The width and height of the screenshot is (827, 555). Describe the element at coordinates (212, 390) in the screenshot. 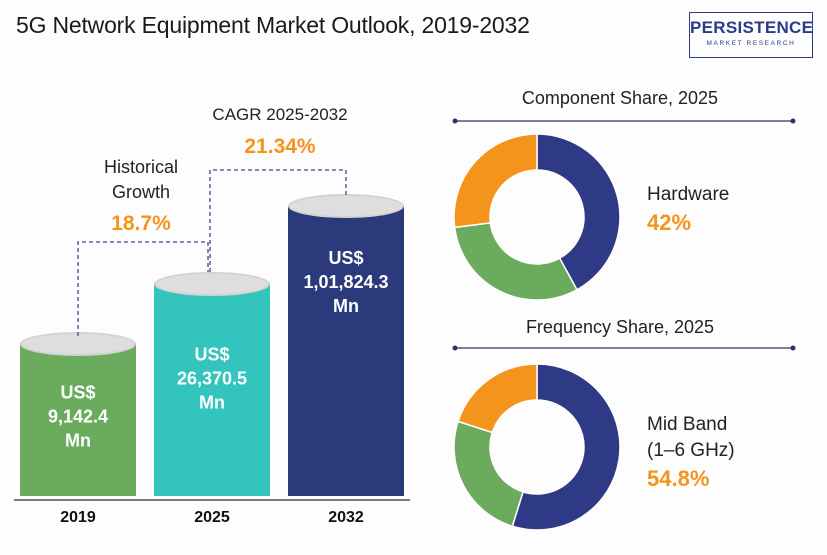

I see `bar-2025` at that location.